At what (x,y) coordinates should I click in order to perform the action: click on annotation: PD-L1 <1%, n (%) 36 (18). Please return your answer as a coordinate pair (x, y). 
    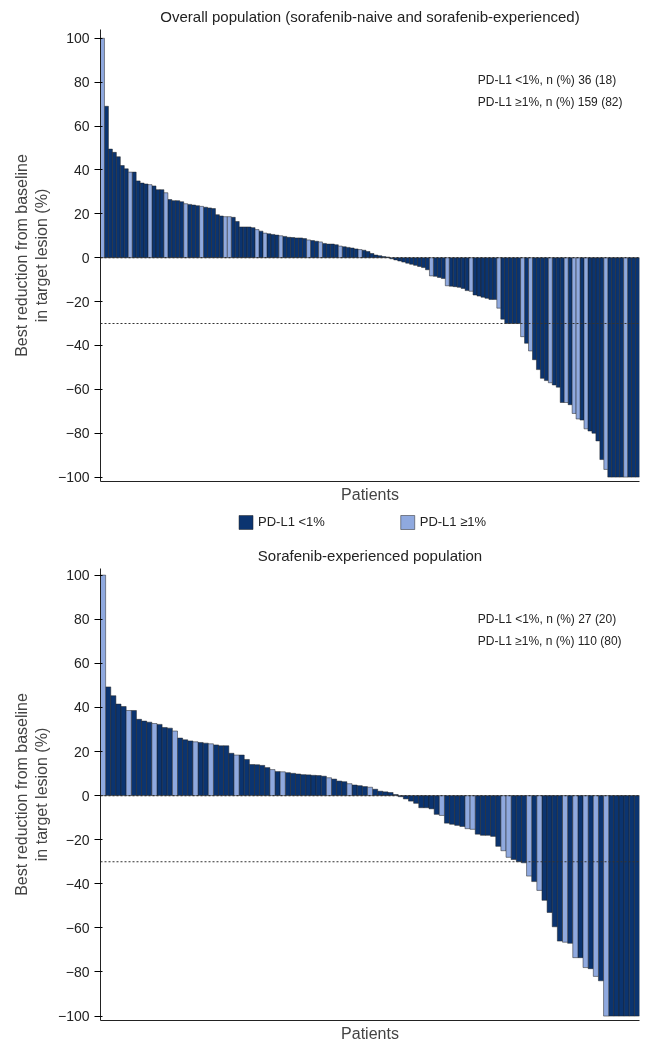
    Looking at the image, I should click on (547, 79).